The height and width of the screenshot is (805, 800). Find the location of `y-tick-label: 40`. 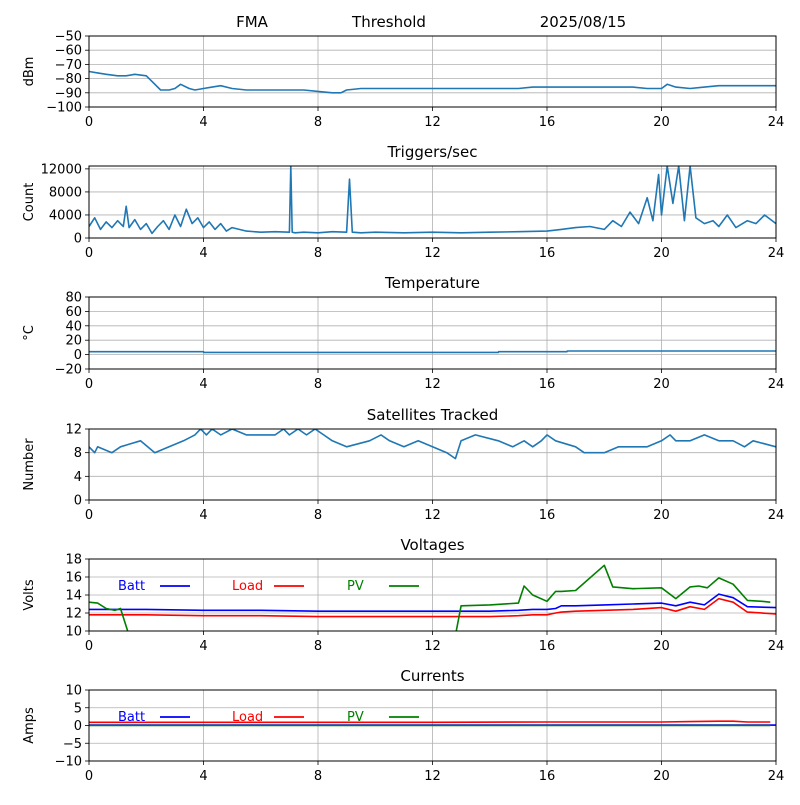

y-tick-label: 40 is located at coordinates (73, 326).